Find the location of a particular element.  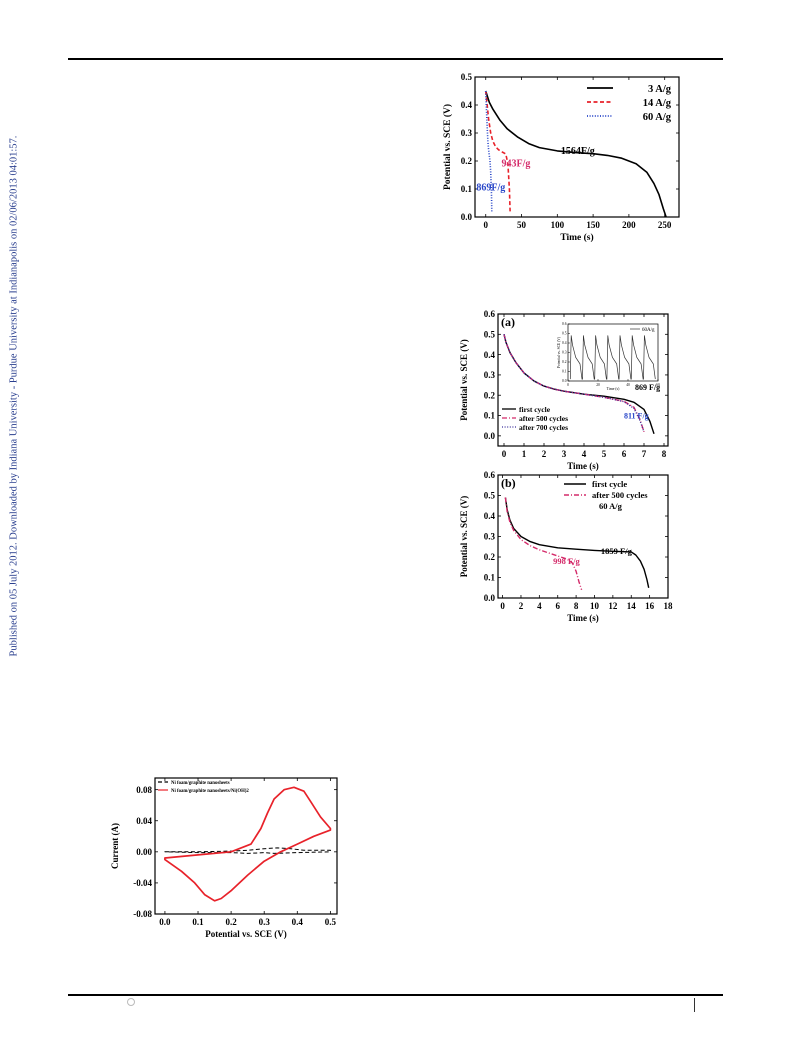

inset-y-axis-label: Potential vs. SCE (V) is located at coordinates (559, 352).